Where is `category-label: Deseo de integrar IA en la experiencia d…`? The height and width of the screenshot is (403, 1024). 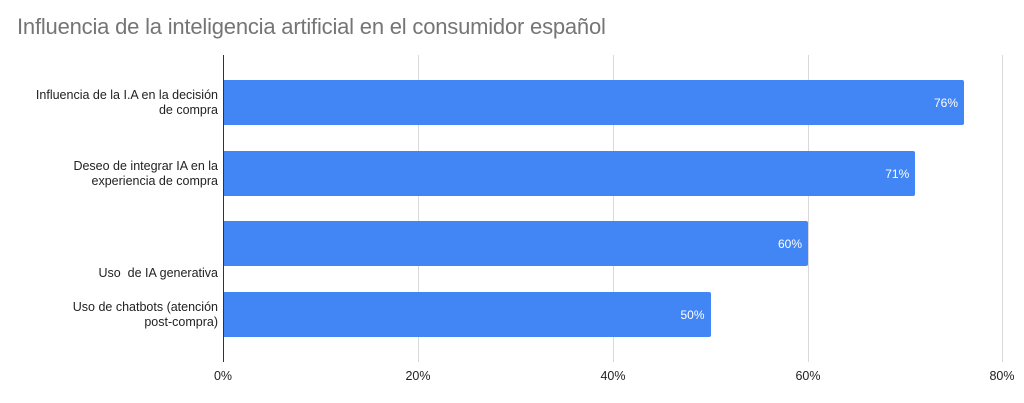 category-label: Deseo de integrar IA en la experiencia d… is located at coordinates (118, 174).